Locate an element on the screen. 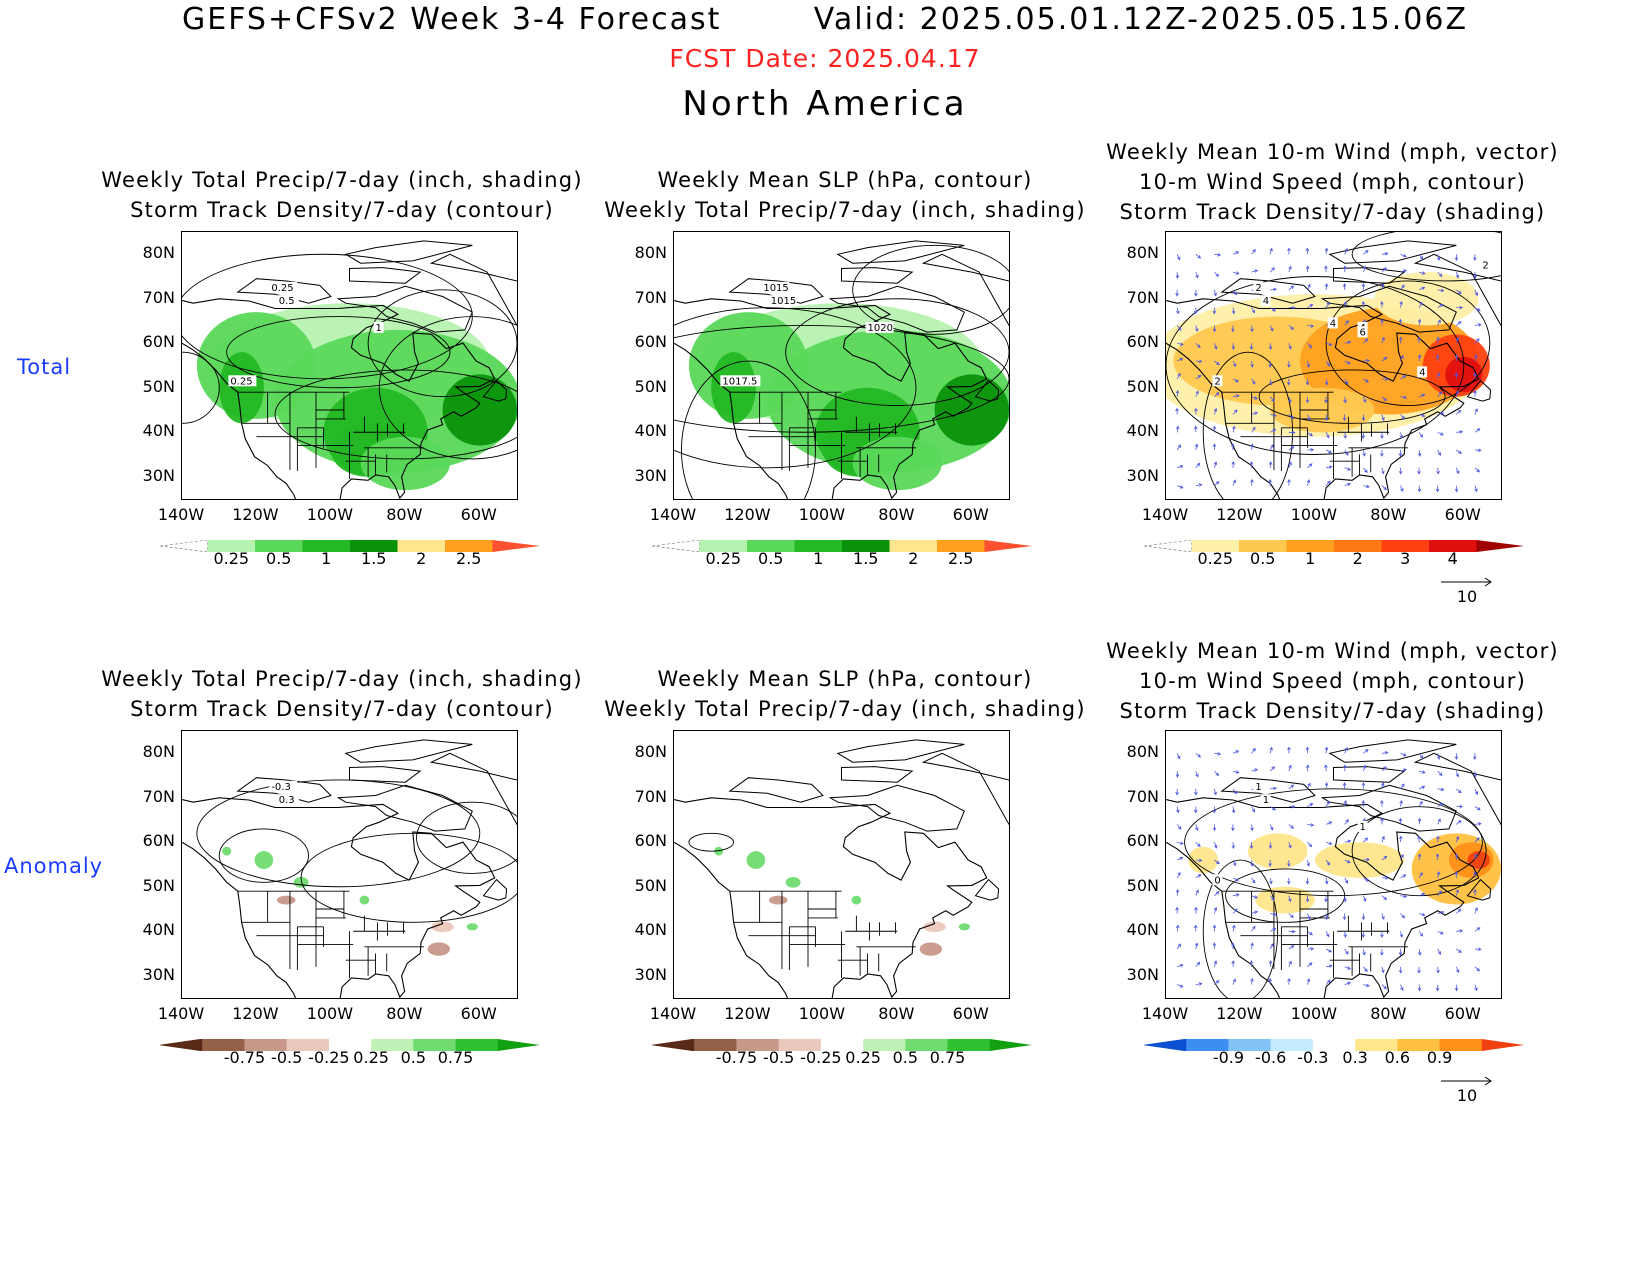 The image size is (1650, 1275). contour-label: 1 is located at coordinates (1258, 787).